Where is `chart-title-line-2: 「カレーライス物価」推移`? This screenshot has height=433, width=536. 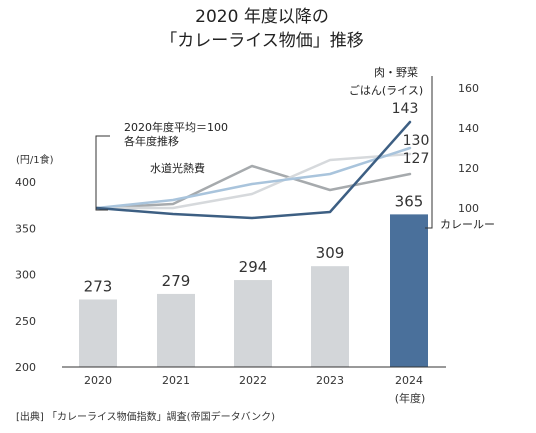
chart-title-line-2: 「カレーライス物価」推移 is located at coordinates (262, 41).